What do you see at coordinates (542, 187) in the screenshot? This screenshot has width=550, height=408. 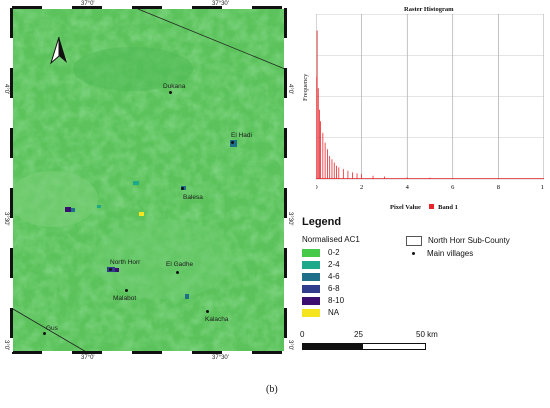 I see `x-tick-label: 10` at bounding box center [542, 187].